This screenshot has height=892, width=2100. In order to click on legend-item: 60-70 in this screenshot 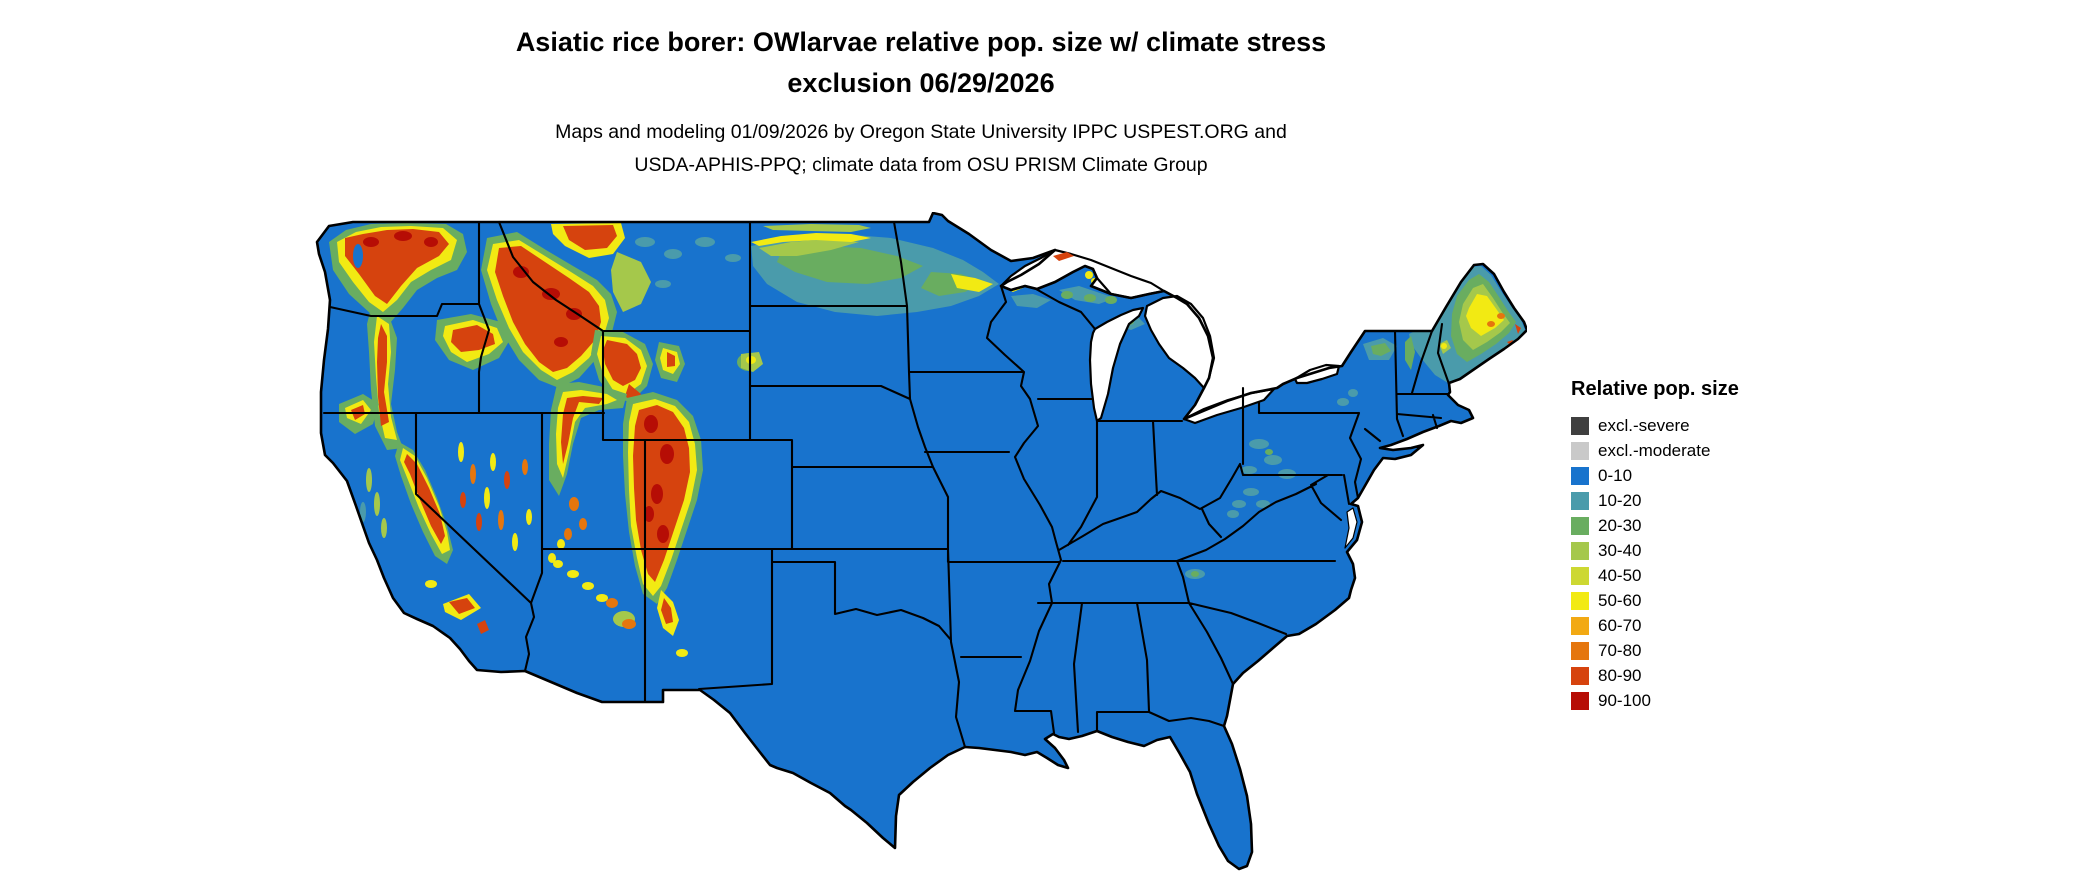, I will do `click(1655, 625)`.